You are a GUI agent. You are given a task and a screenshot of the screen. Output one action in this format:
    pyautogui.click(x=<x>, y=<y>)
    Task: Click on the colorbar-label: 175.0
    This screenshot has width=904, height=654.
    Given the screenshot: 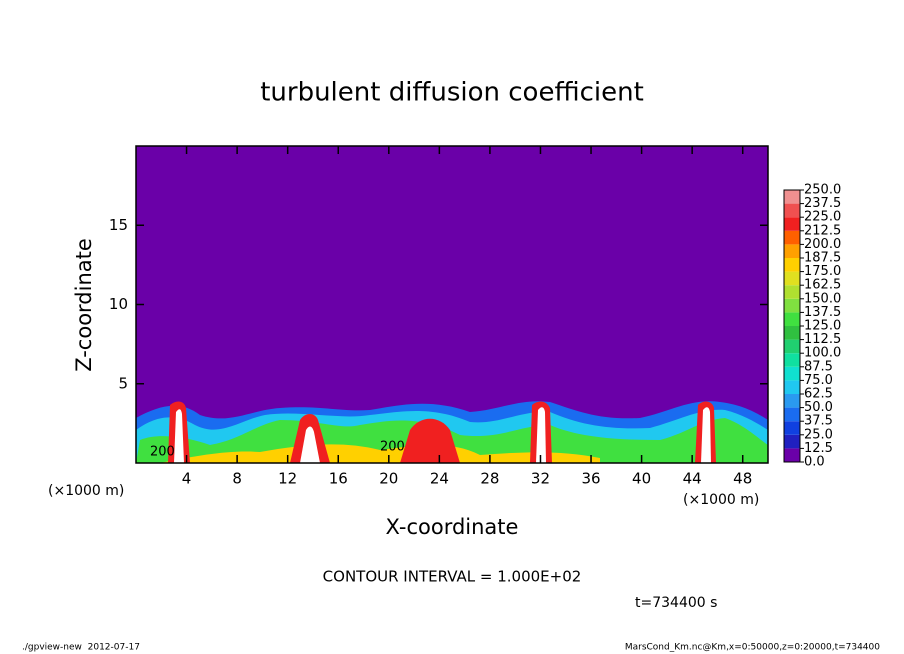 What is the action you would take?
    pyautogui.click(x=822, y=271)
    